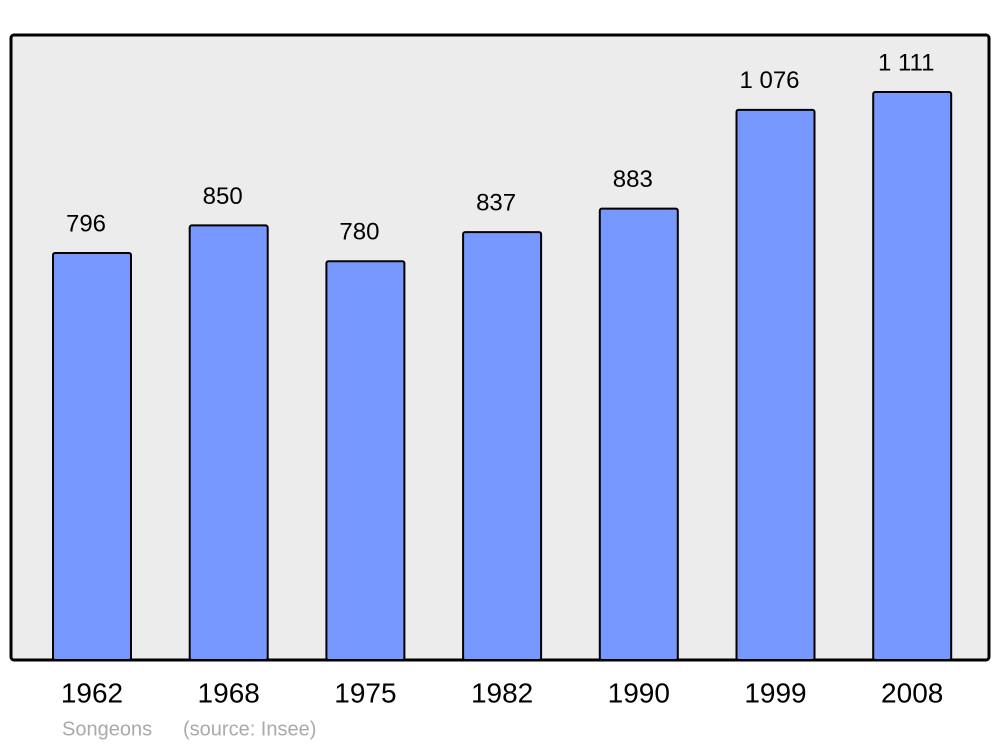 Image resolution: width=1000 pixels, height=747 pixels. What do you see at coordinates (365, 692) in the screenshot?
I see `x-tick-label: 1975` at bounding box center [365, 692].